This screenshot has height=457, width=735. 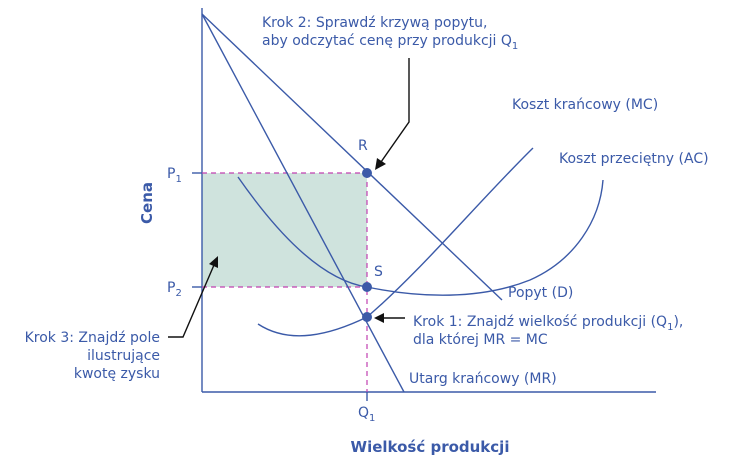 I want to click on average-cost-label: Koszt przeciętny (AC), so click(x=634, y=159).